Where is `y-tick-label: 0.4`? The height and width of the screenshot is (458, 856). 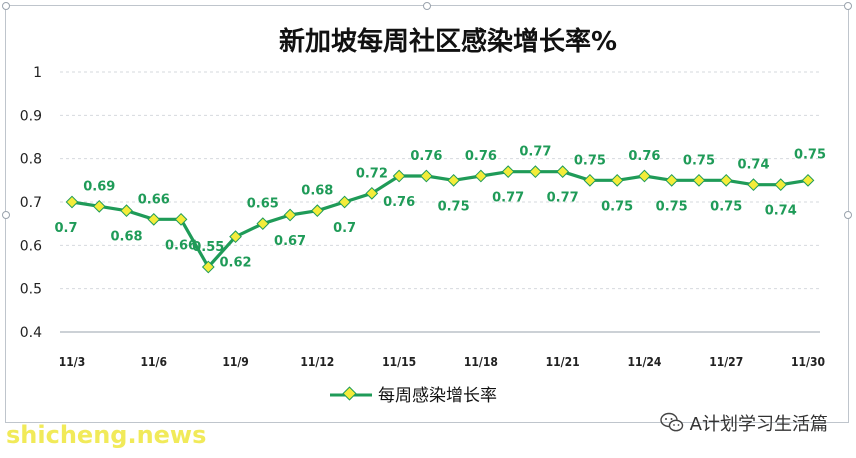
y-tick-label: 0.4 is located at coordinates (31, 333).